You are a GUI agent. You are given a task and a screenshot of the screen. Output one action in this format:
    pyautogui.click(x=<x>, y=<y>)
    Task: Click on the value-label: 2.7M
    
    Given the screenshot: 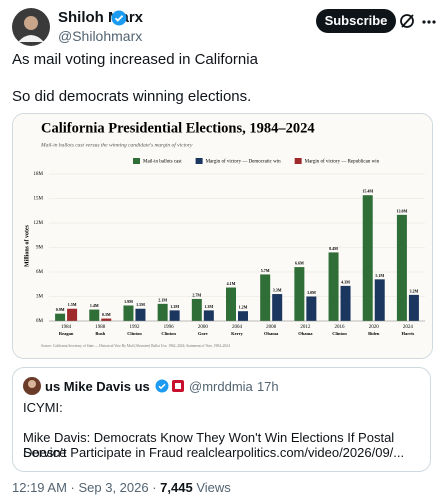 What is the action you would take?
    pyautogui.click(x=196, y=294)
    